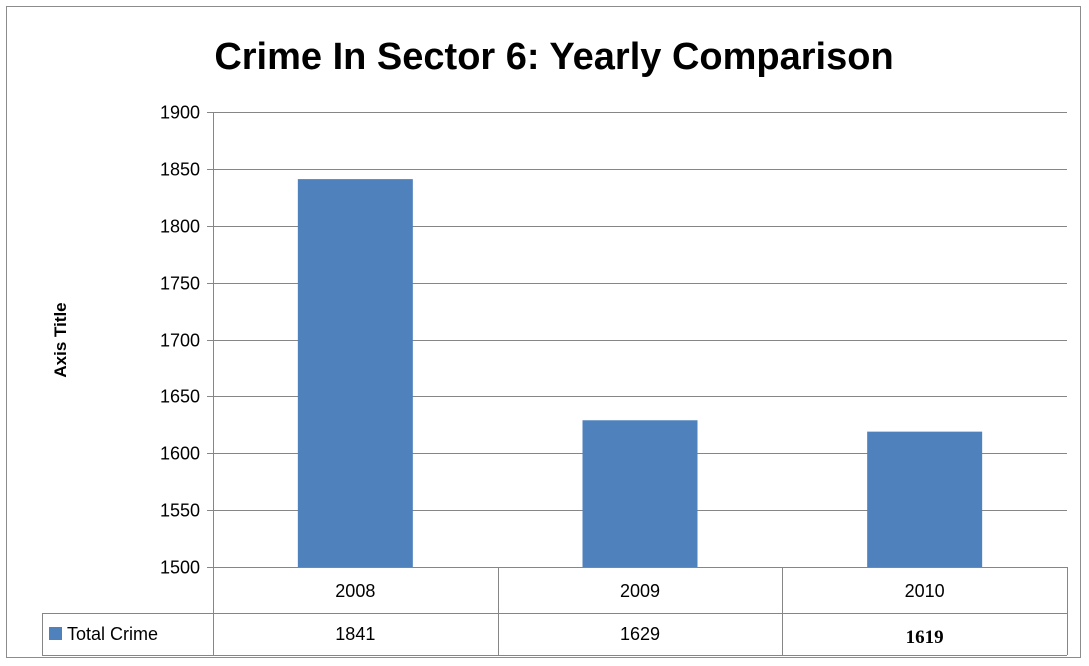 This screenshot has width=1089, height=666. What do you see at coordinates (355, 591) in the screenshot?
I see `x-tick-label: 2008` at bounding box center [355, 591].